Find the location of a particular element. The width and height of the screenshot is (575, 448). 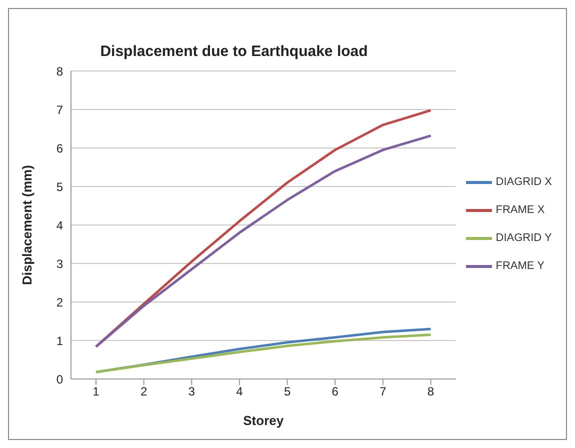

x-tick-label: 4 is located at coordinates (240, 391).